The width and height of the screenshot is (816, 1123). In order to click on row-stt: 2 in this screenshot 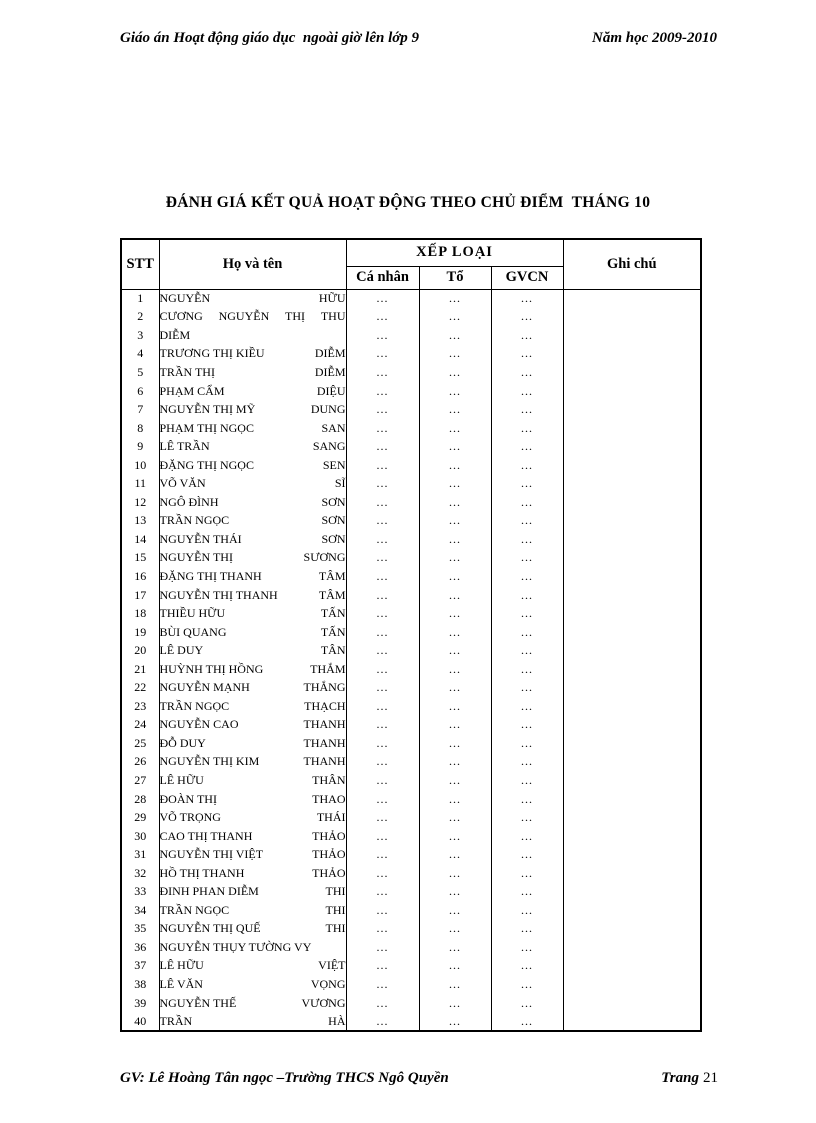, I will do `click(140, 317)`.